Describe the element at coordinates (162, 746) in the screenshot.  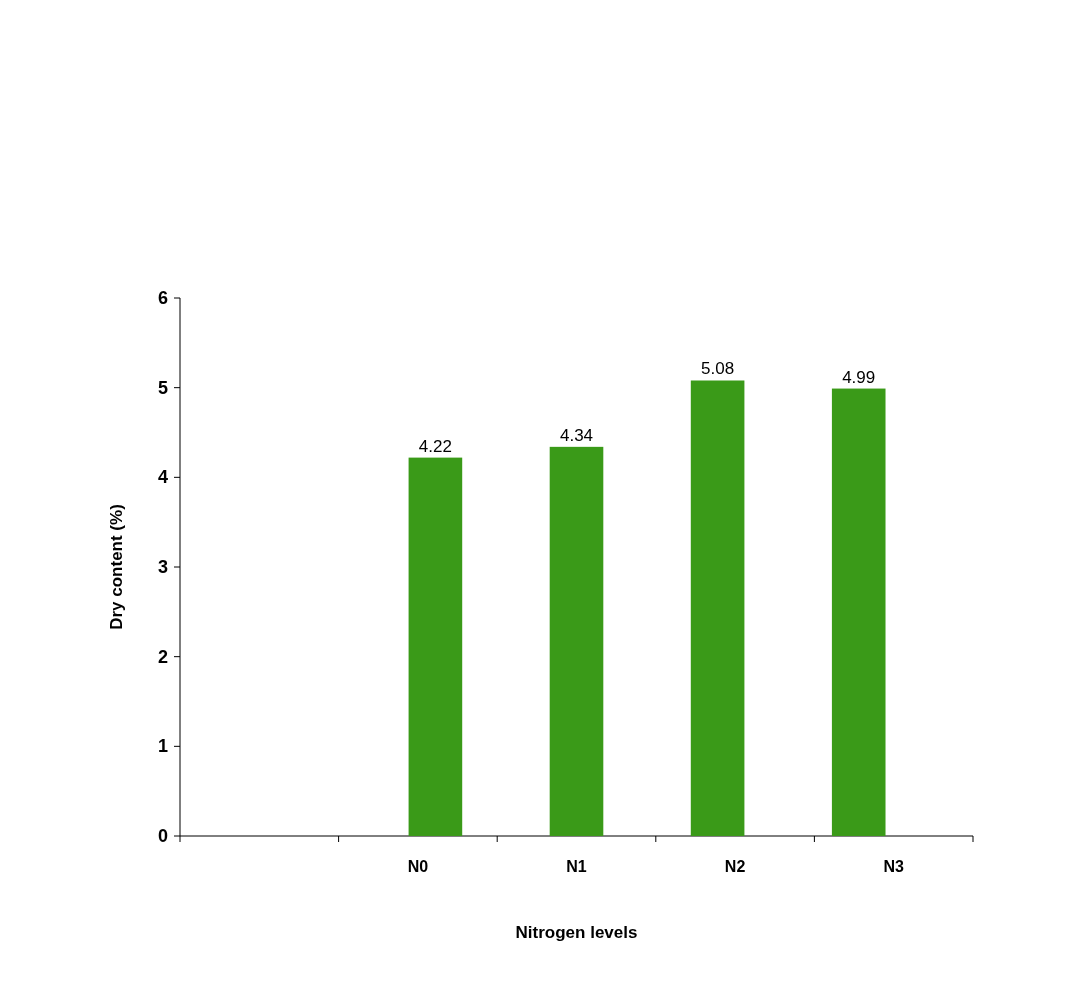
I see `y-tick-label: 1` at that location.